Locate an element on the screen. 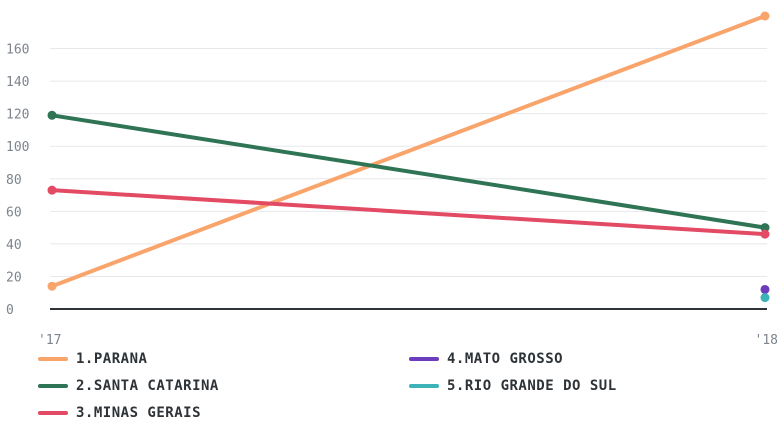 The width and height of the screenshot is (780, 432). y-tick-label: 60 is located at coordinates (14, 212).